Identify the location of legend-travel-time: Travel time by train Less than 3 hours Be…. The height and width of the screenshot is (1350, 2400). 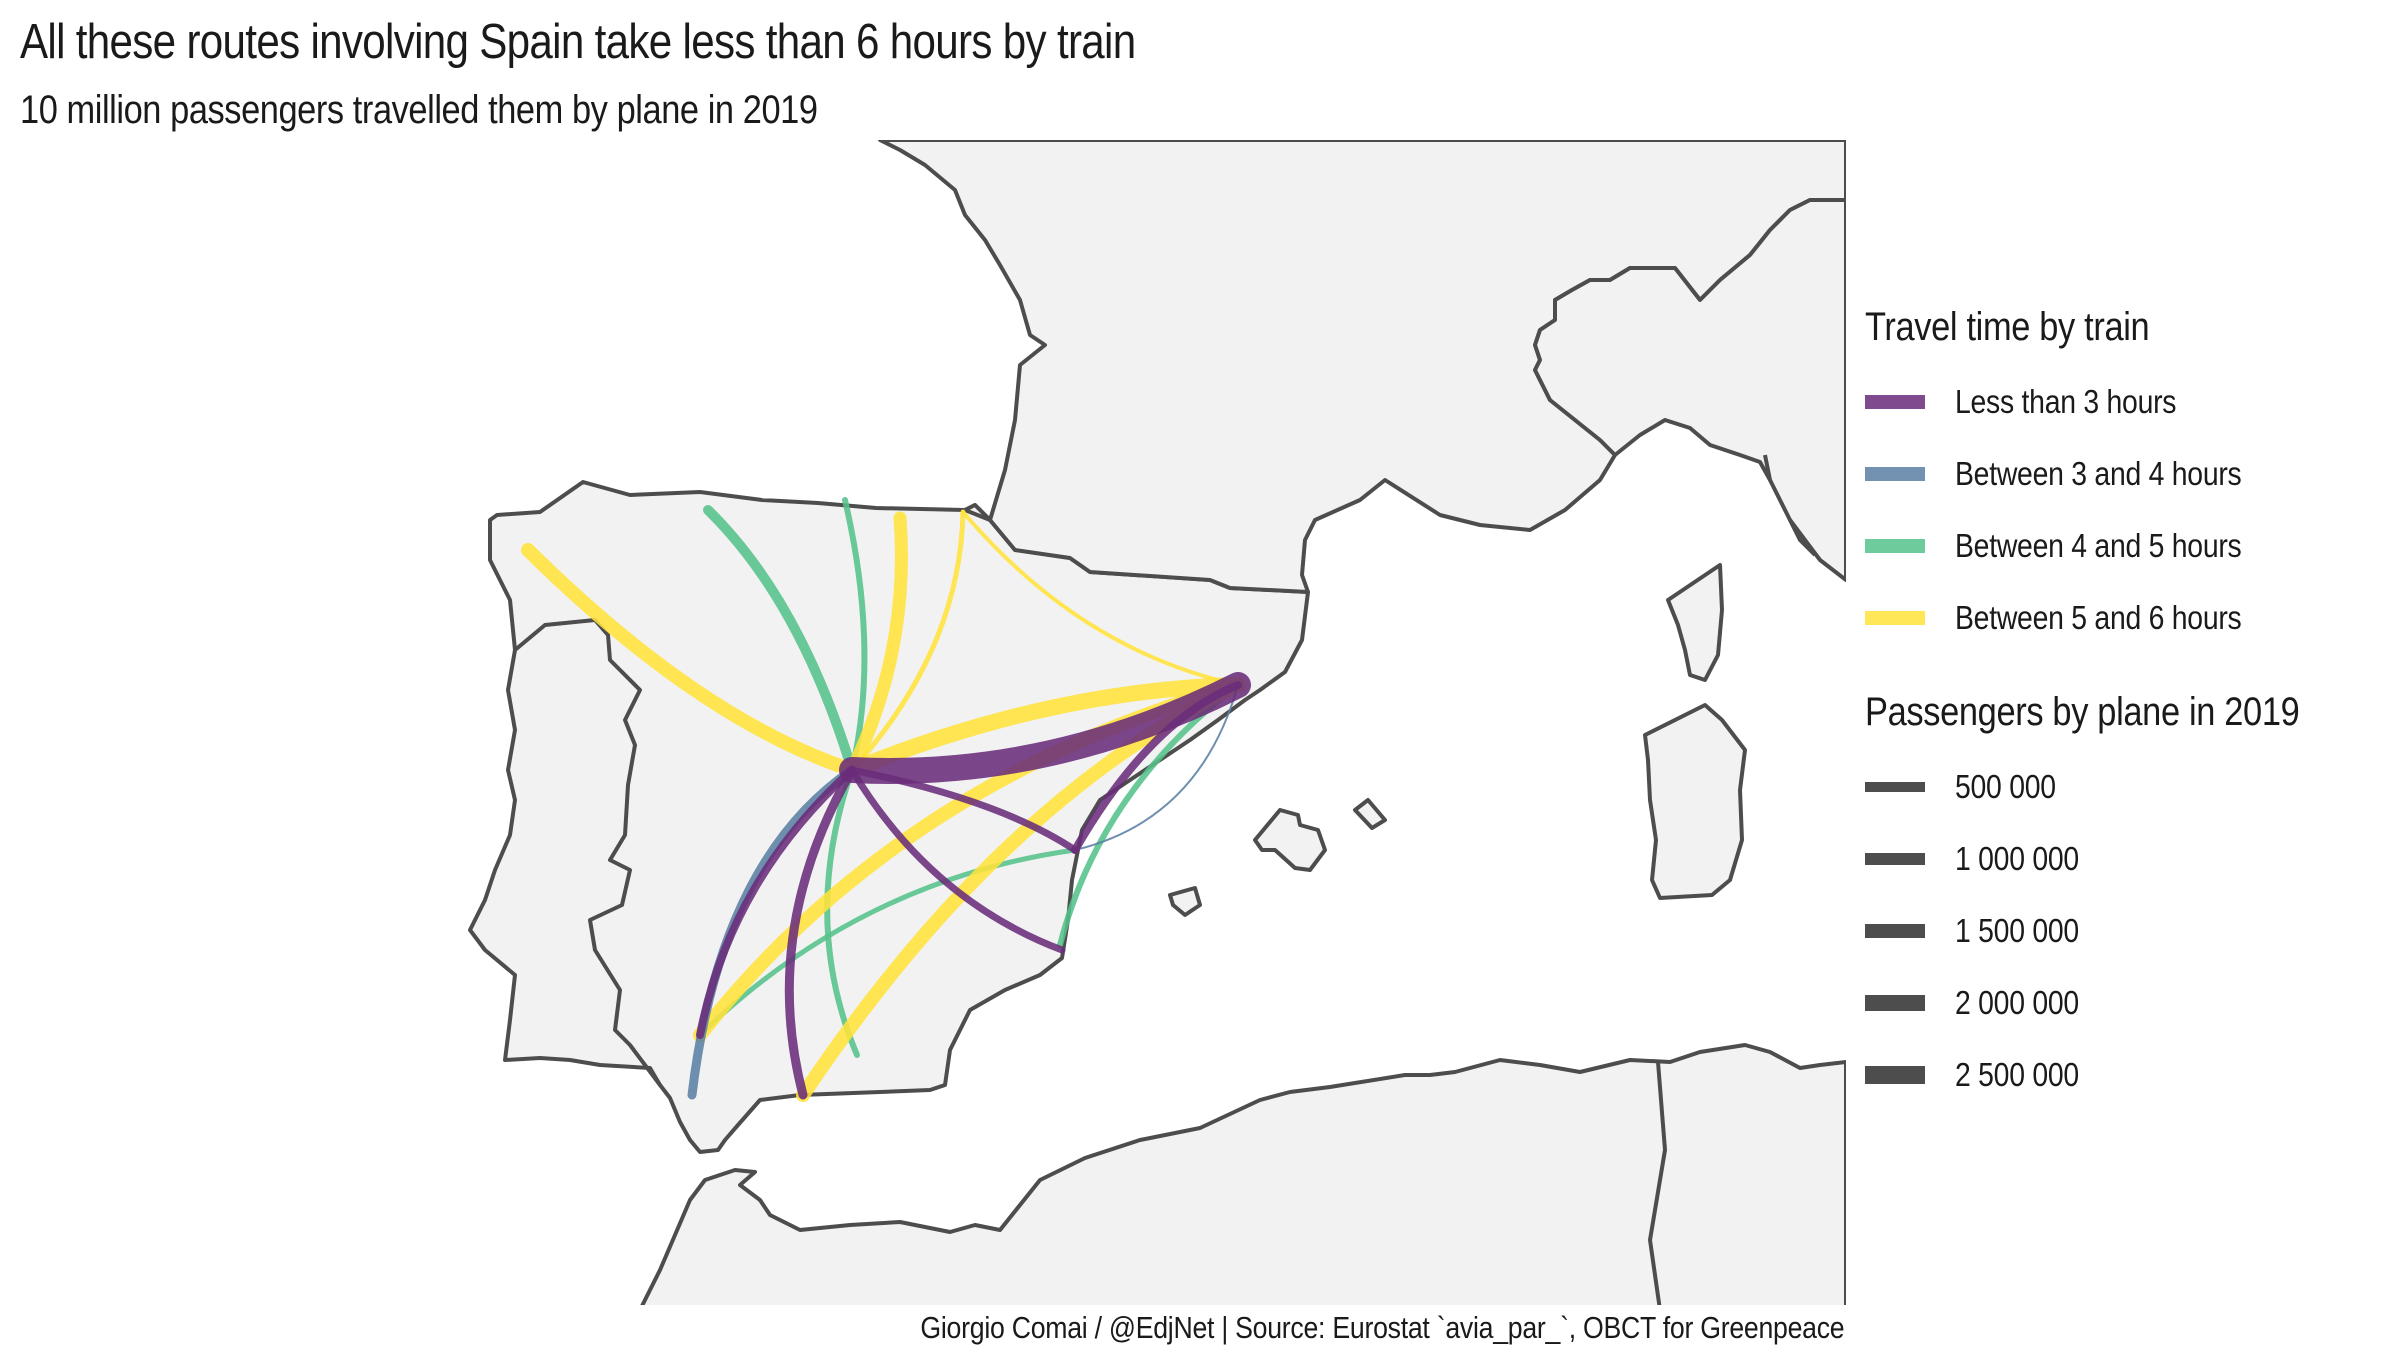
(2076, 479).